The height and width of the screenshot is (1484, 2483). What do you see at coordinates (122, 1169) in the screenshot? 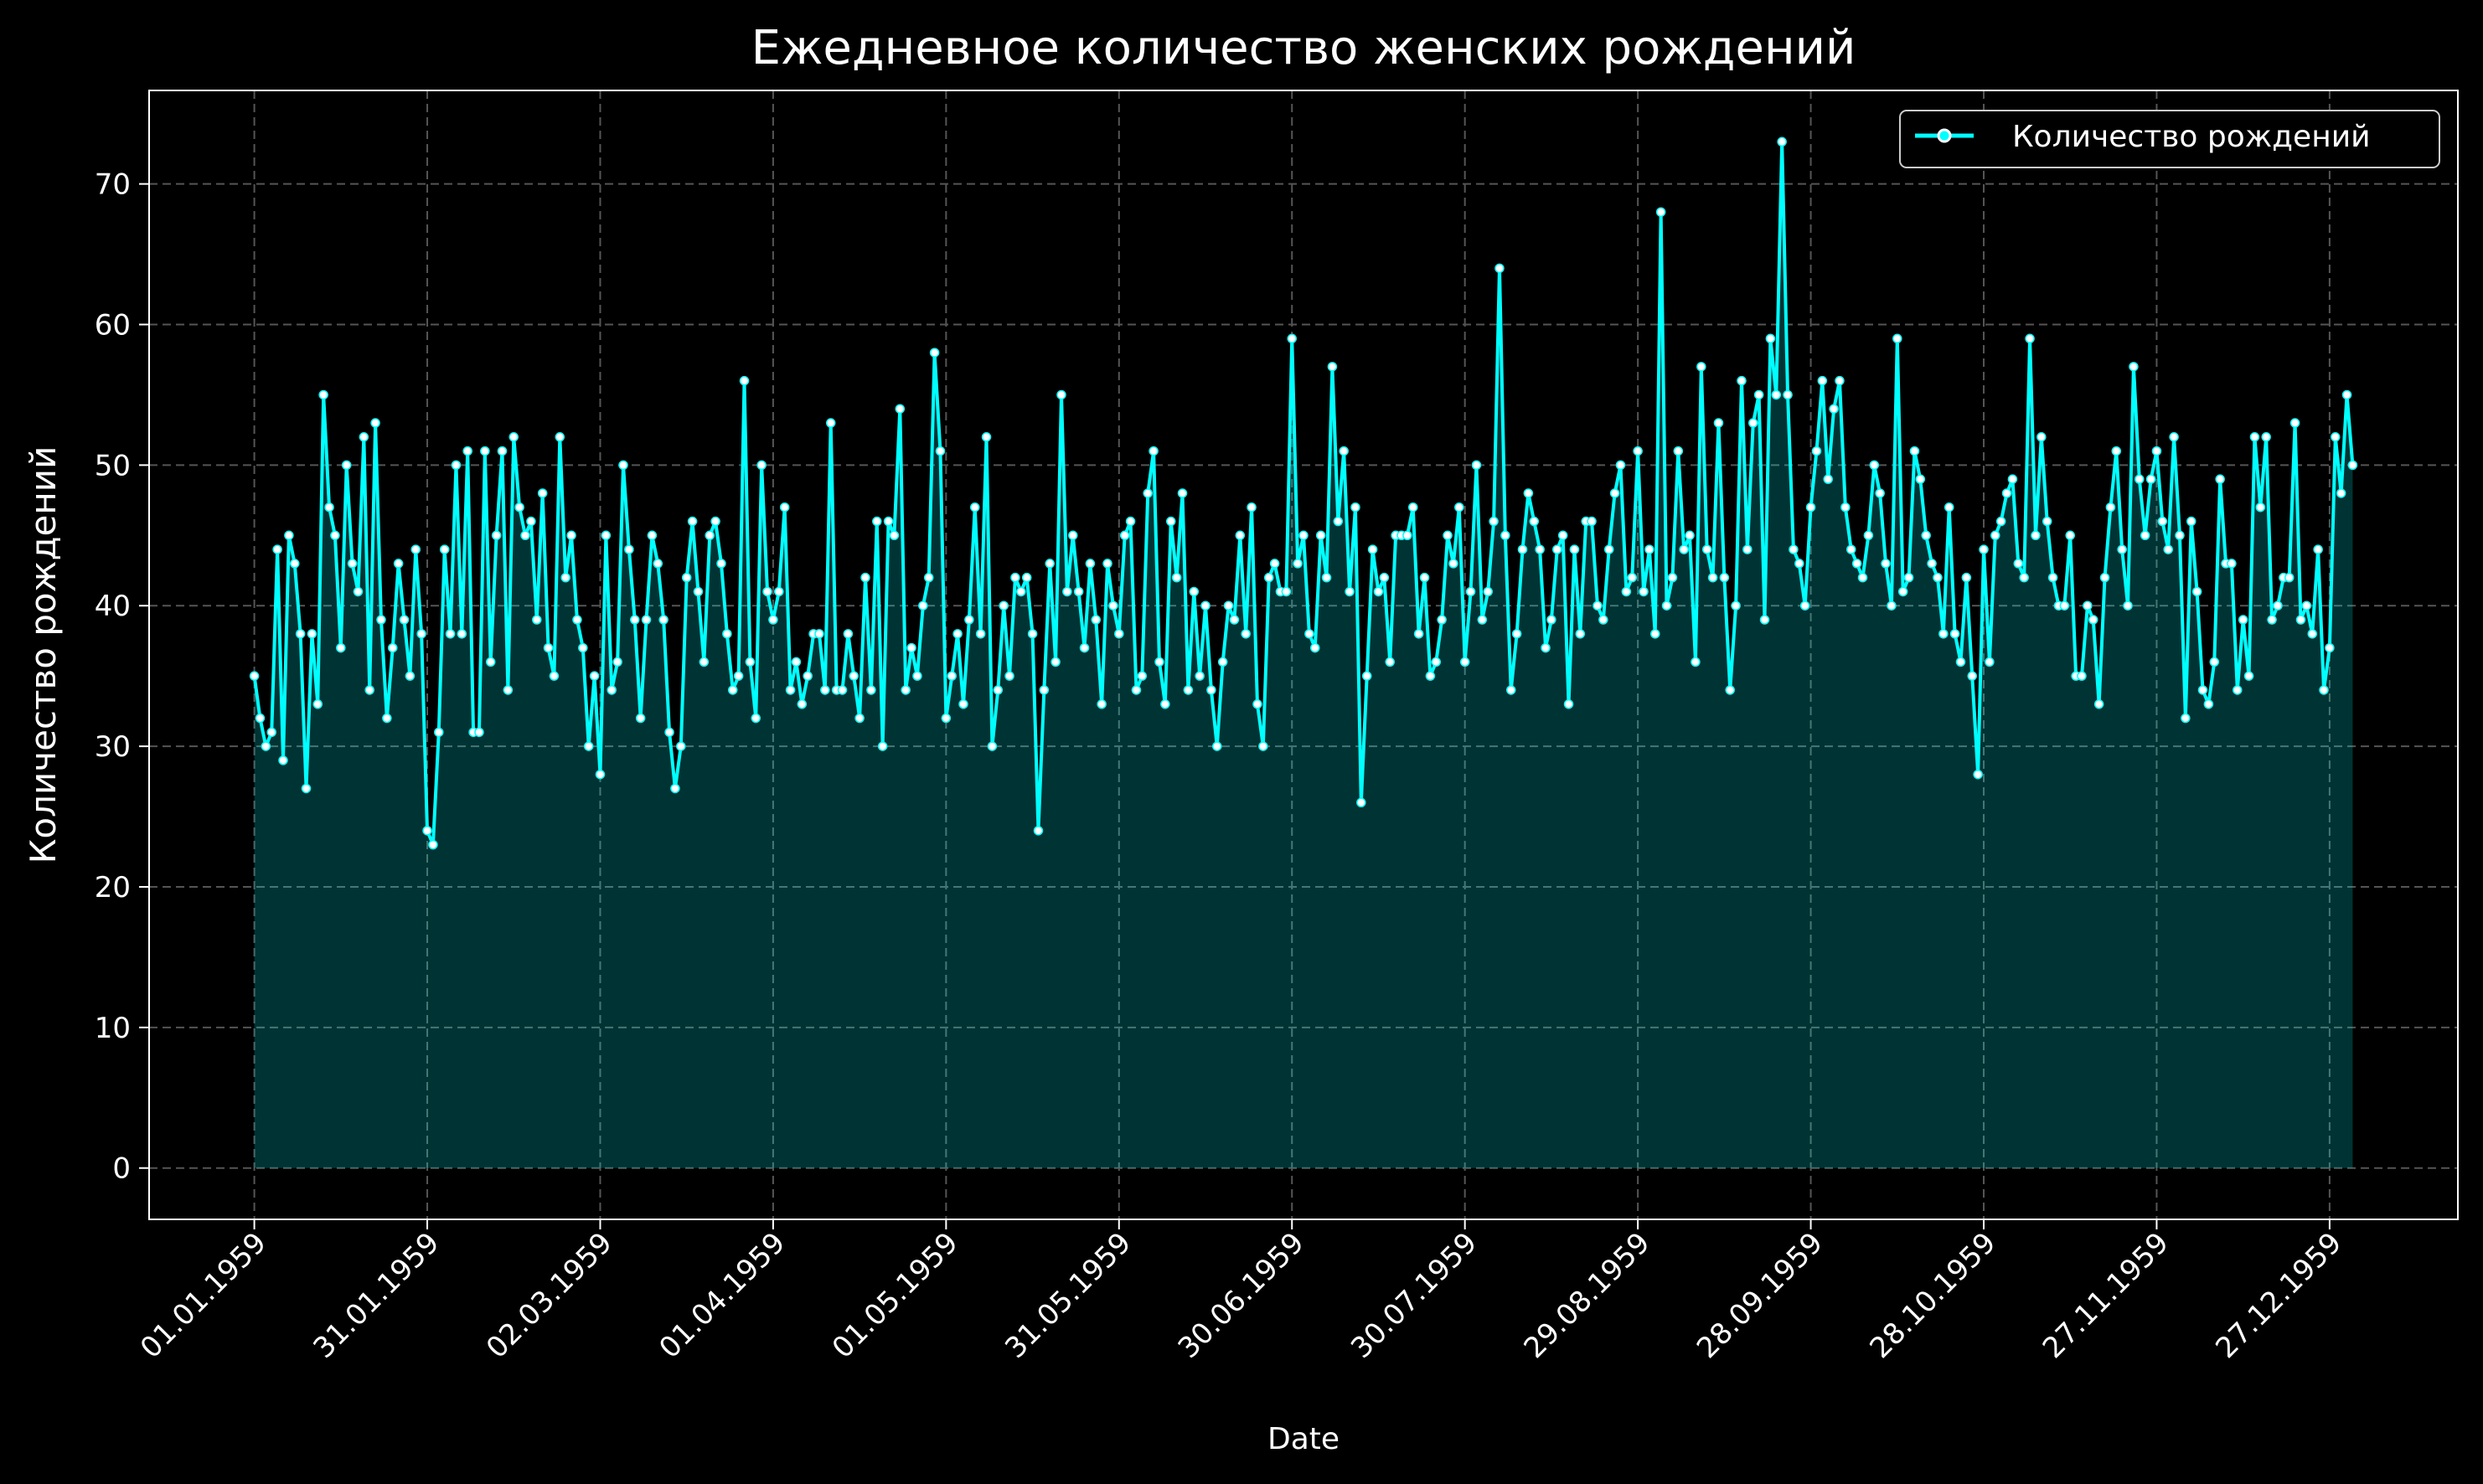
I see `y-tick-label: 0` at bounding box center [122, 1169].